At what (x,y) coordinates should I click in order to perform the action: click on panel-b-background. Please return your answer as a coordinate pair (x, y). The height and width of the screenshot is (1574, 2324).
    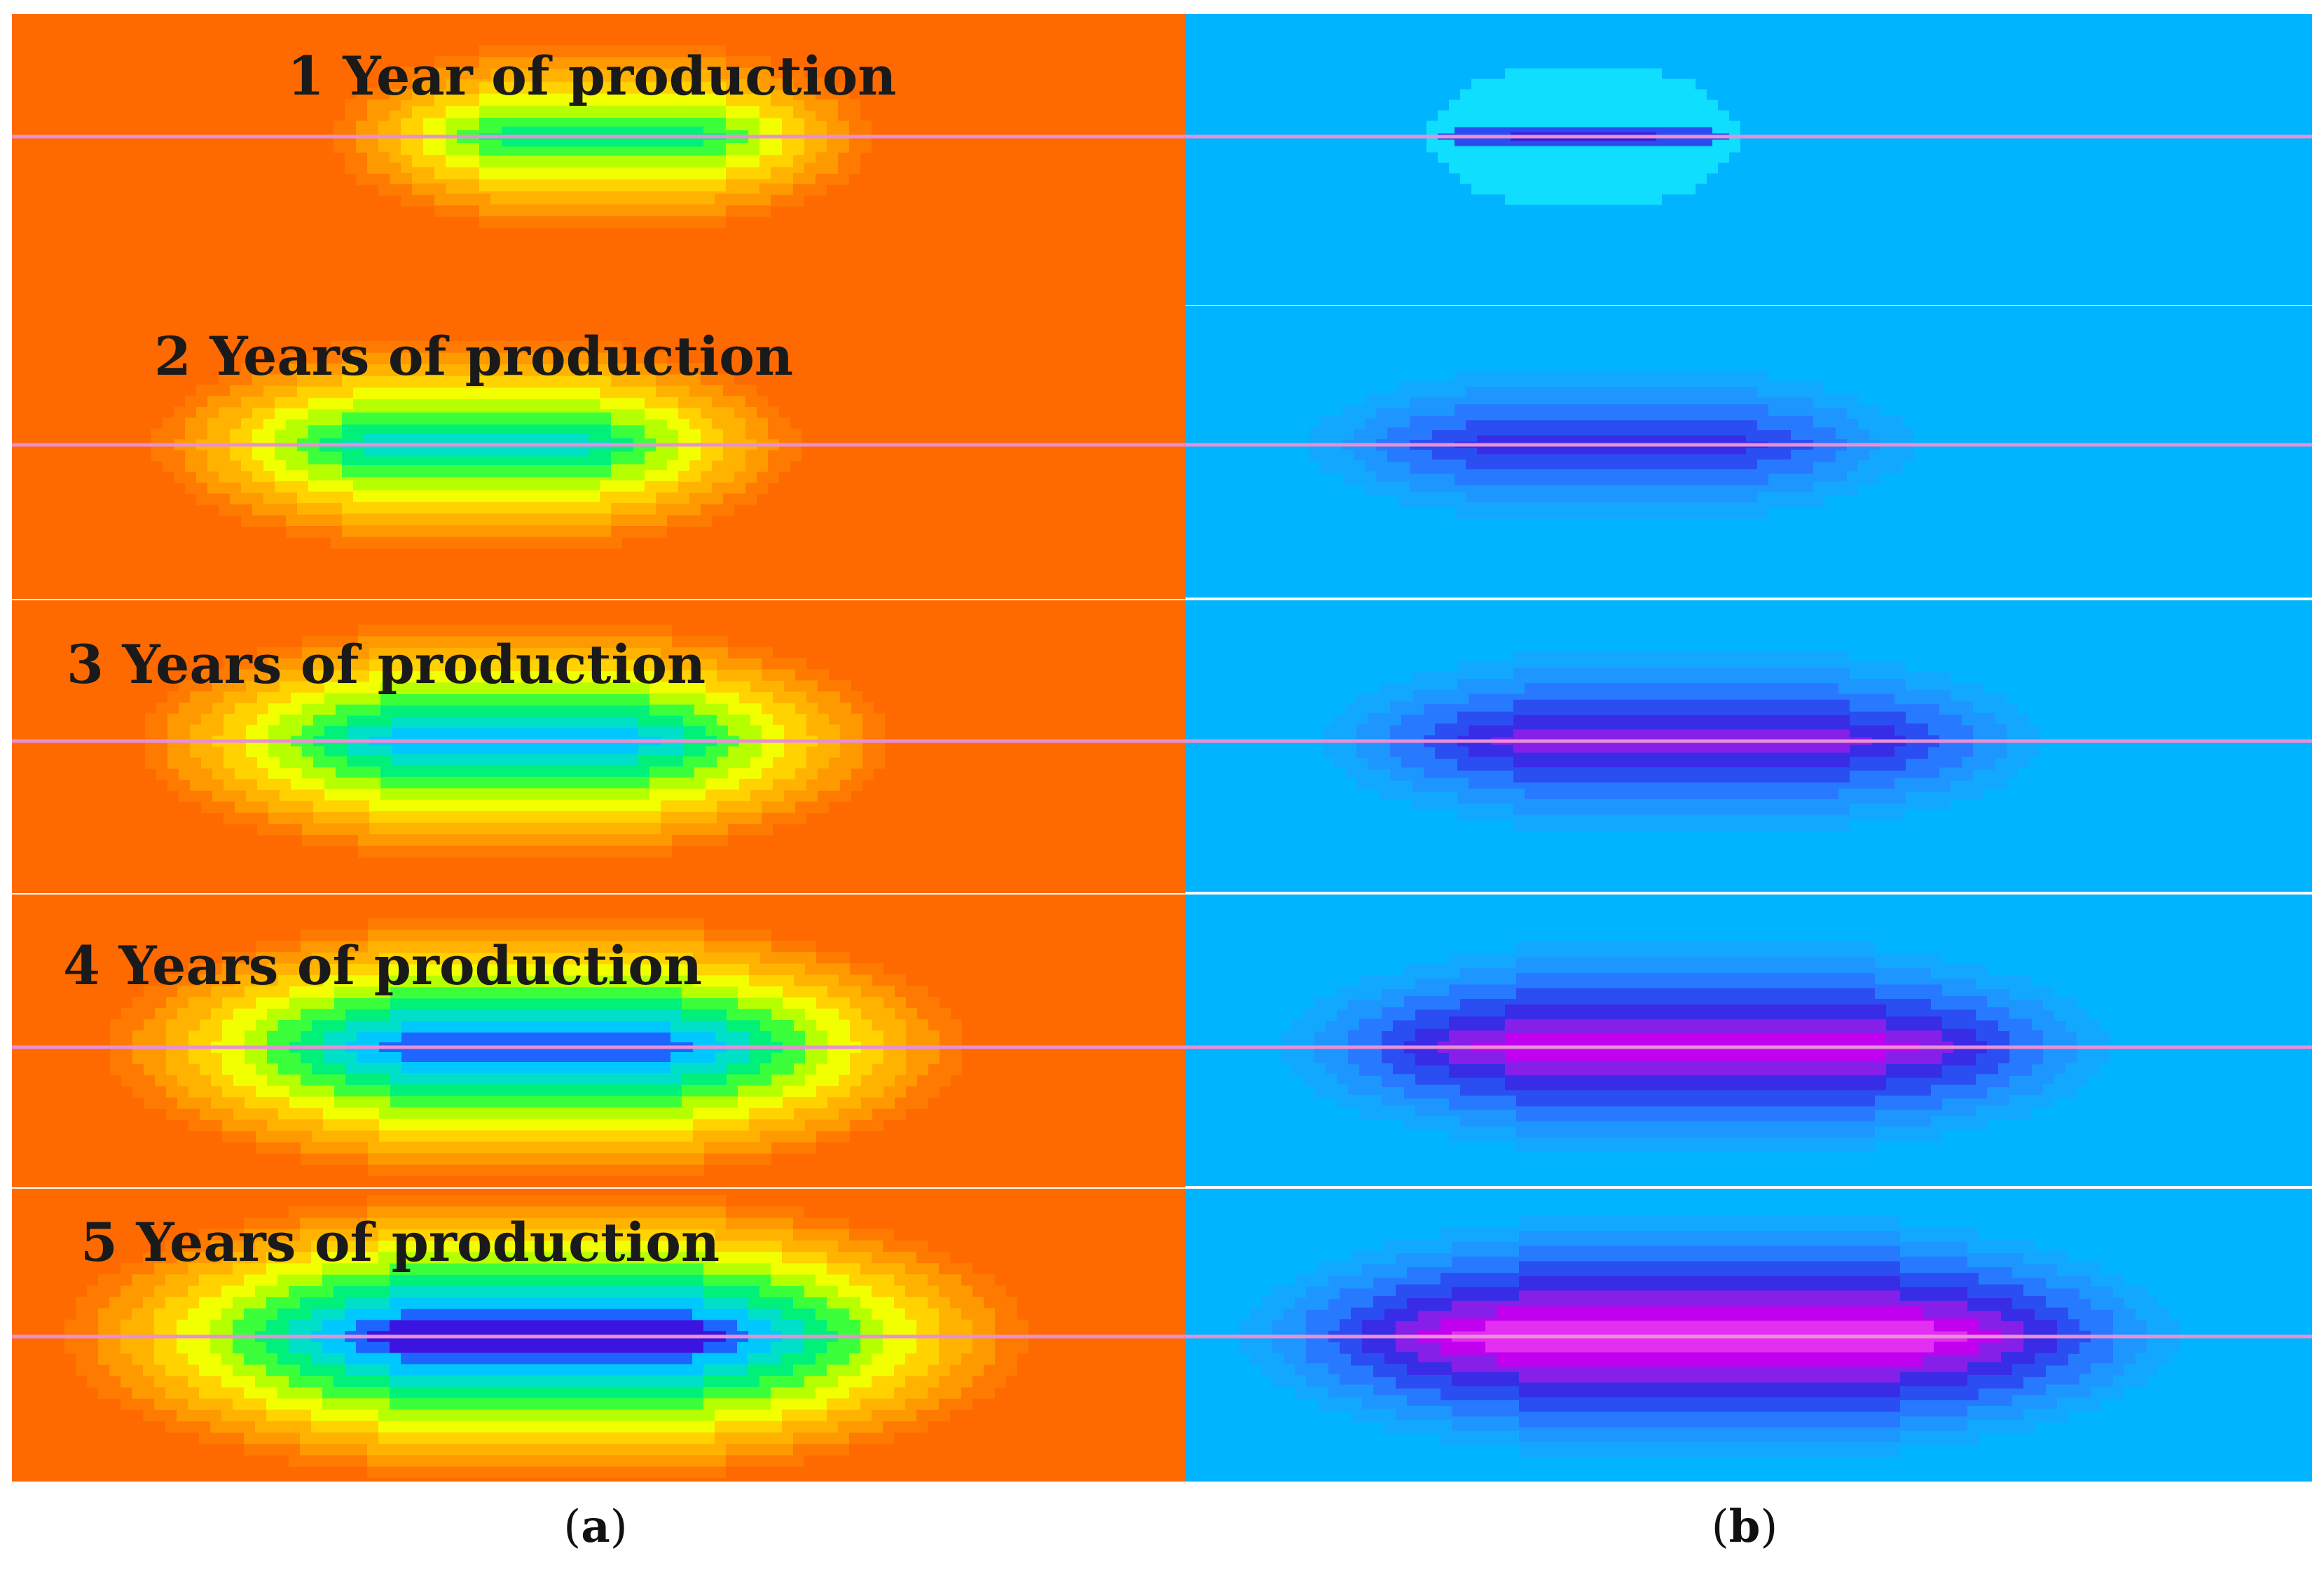
    Looking at the image, I should click on (1748, 160).